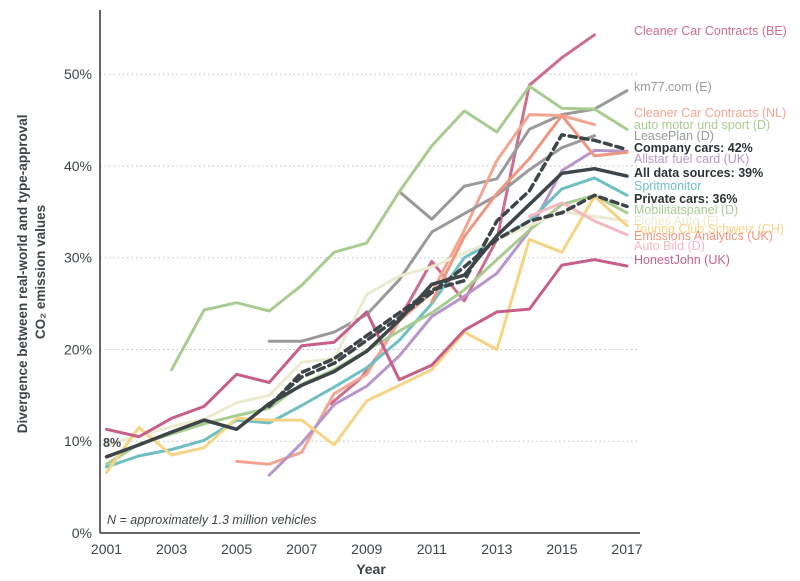 The image size is (800, 581). I want to click on series-label-cleaner-car-contracts-be: Cleaner Car Contracts (BE), so click(710, 31).